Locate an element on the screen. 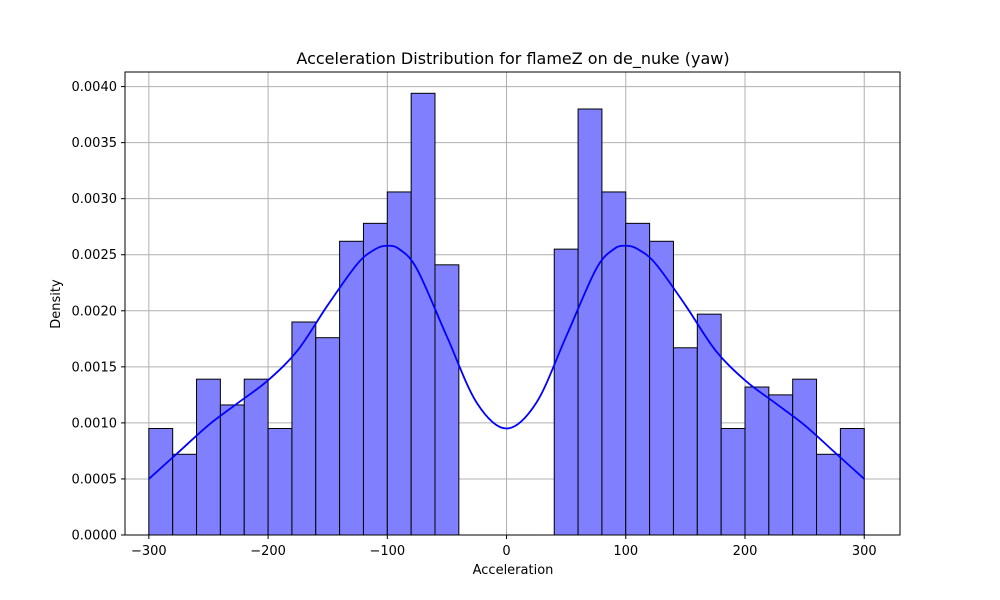 Image resolution: width=1000 pixels, height=600 pixels. x-tick-label: −200 is located at coordinates (268, 551).